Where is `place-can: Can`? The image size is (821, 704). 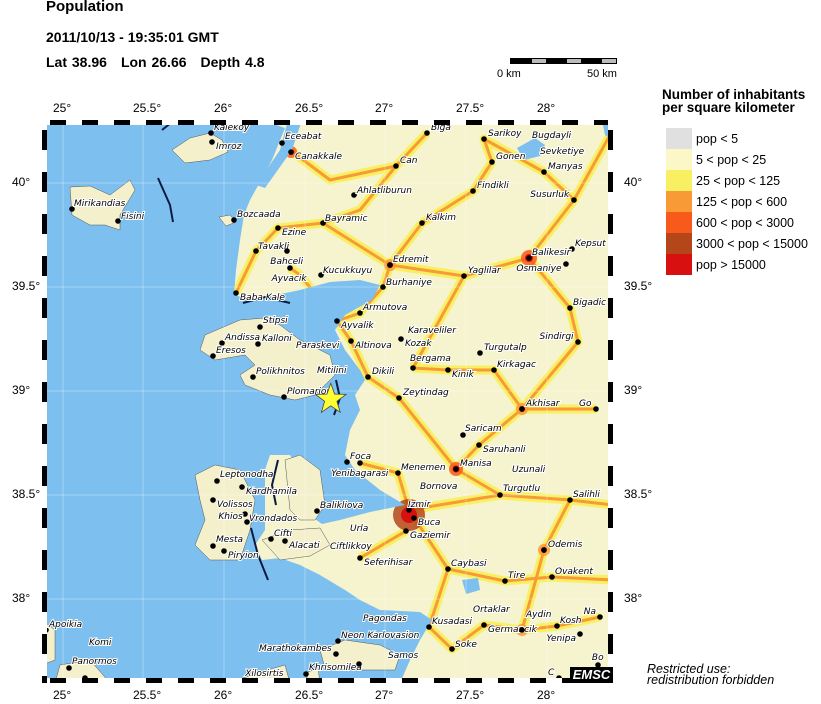
place-can: Can is located at coordinates (406, 162).